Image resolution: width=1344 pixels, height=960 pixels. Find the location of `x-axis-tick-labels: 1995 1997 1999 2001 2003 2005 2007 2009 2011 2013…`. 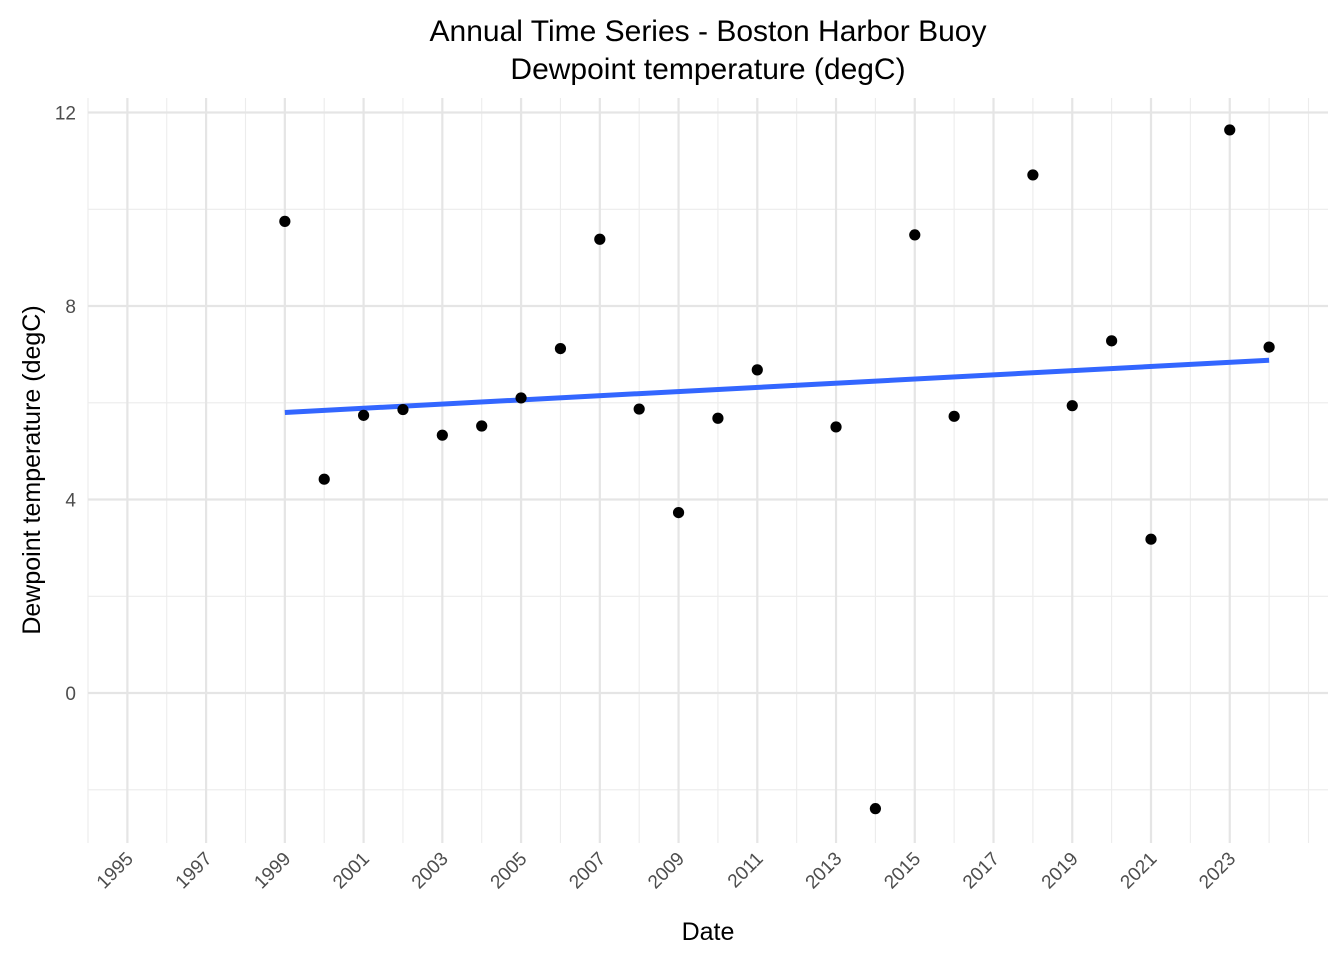

x-axis-tick-labels: 1995 1997 1999 2001 2003 2005 2007 2009 2011 2013… is located at coordinates (666, 871).